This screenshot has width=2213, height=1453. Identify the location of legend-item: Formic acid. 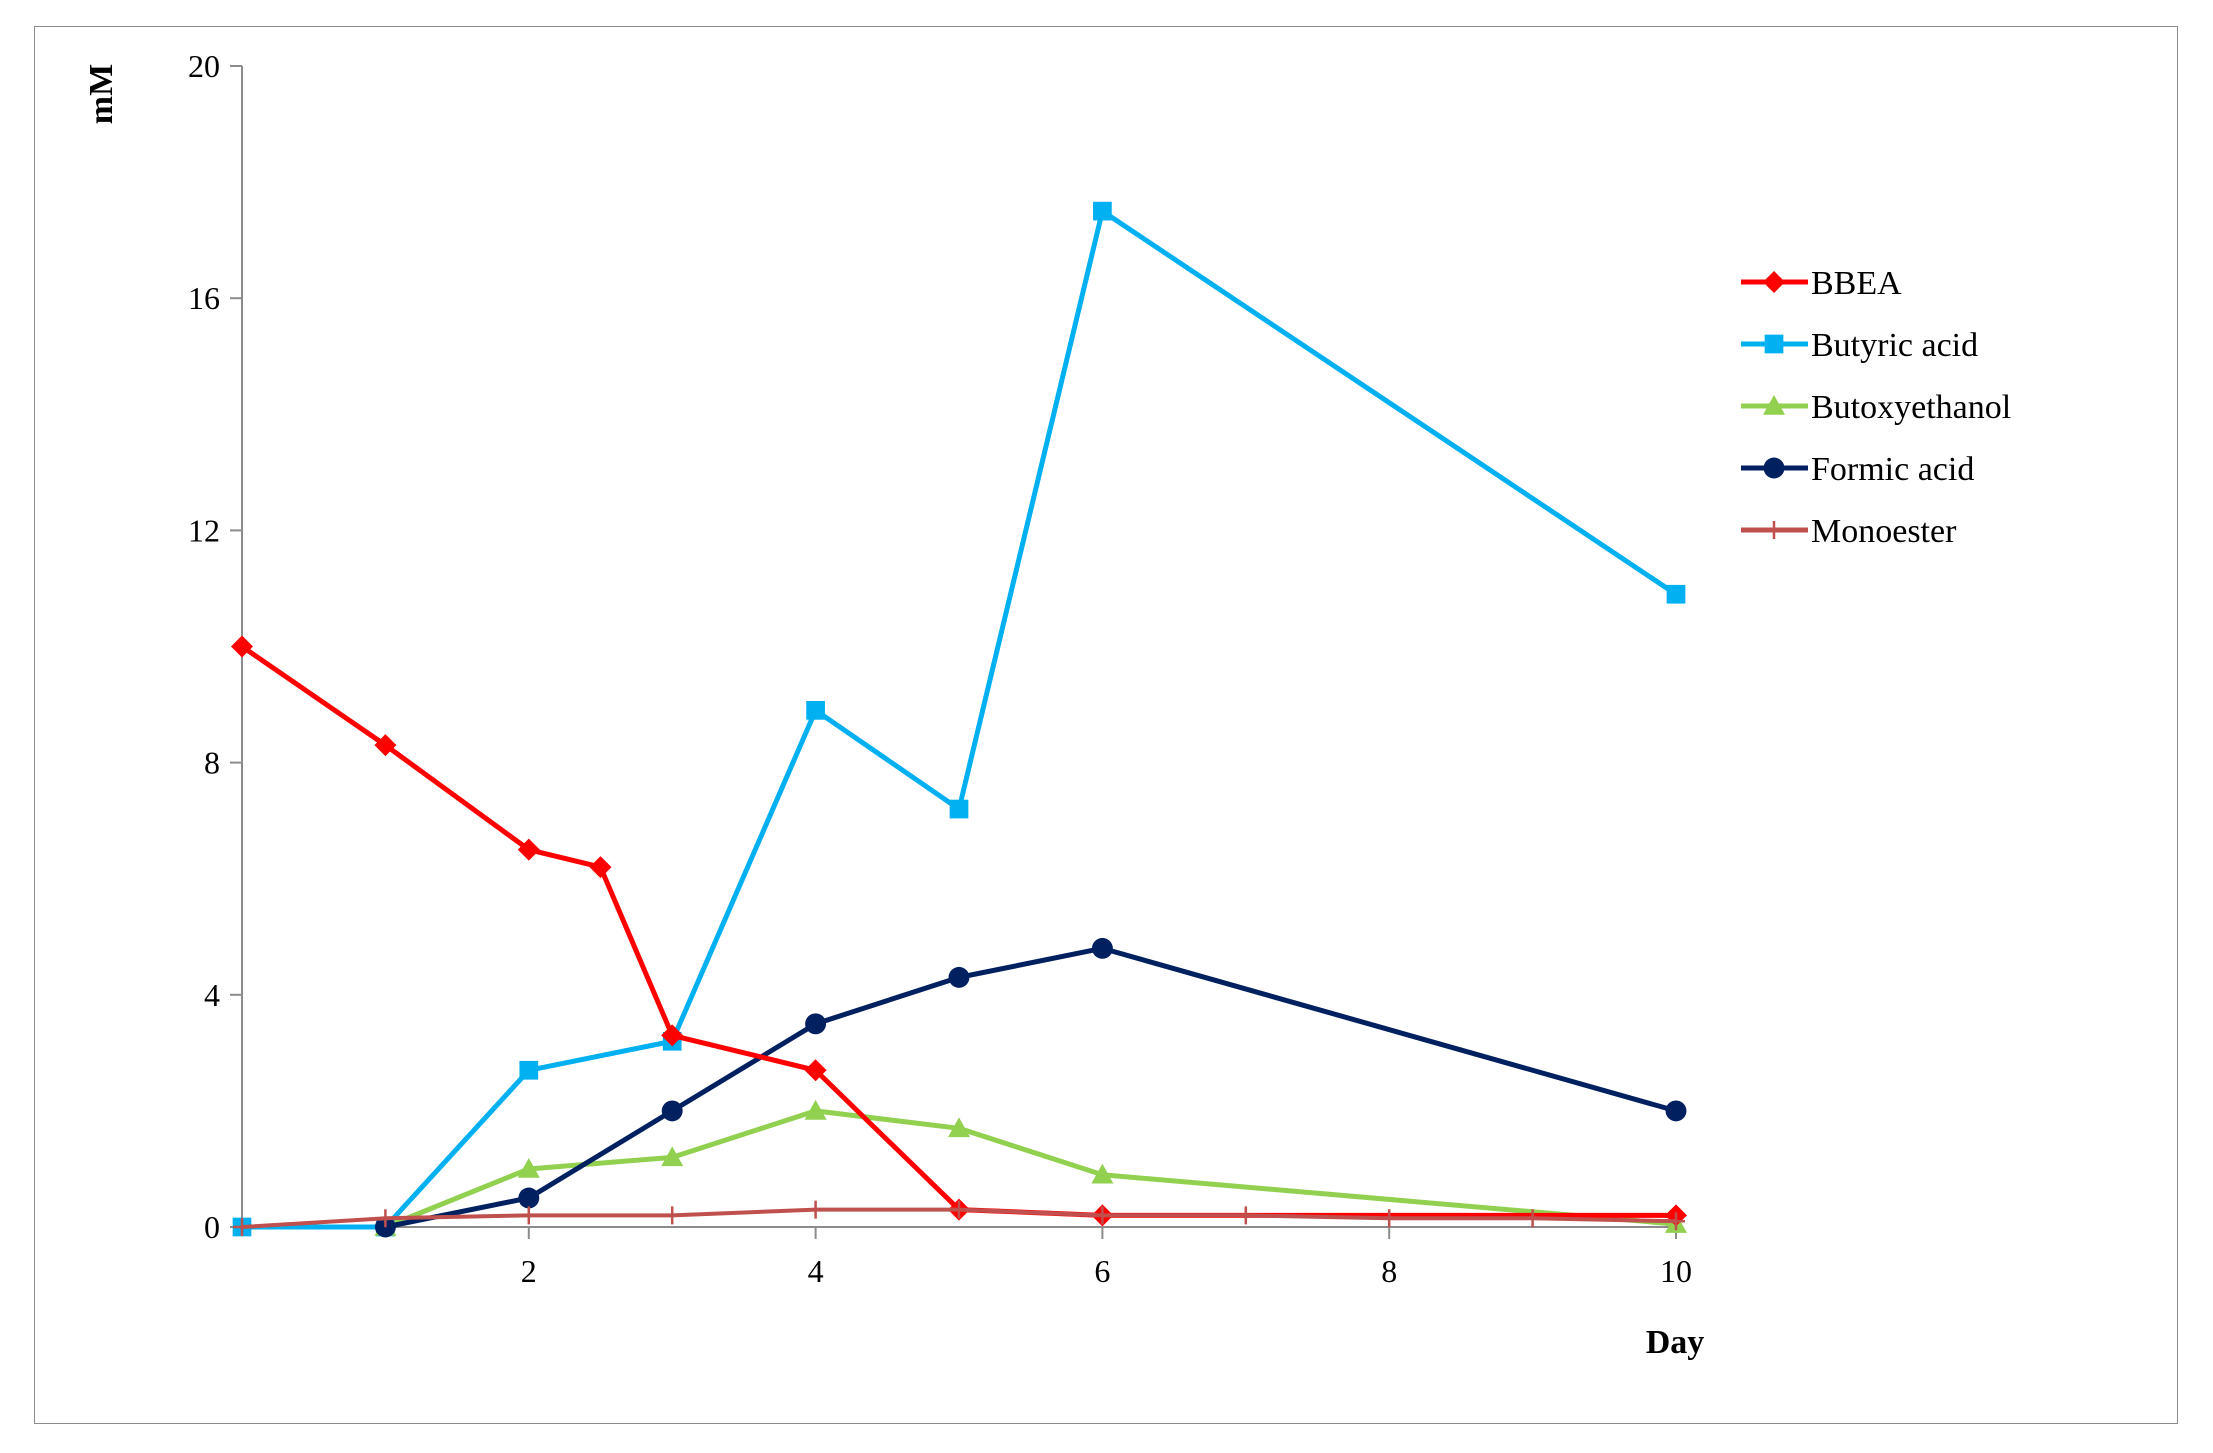
(1857, 469).